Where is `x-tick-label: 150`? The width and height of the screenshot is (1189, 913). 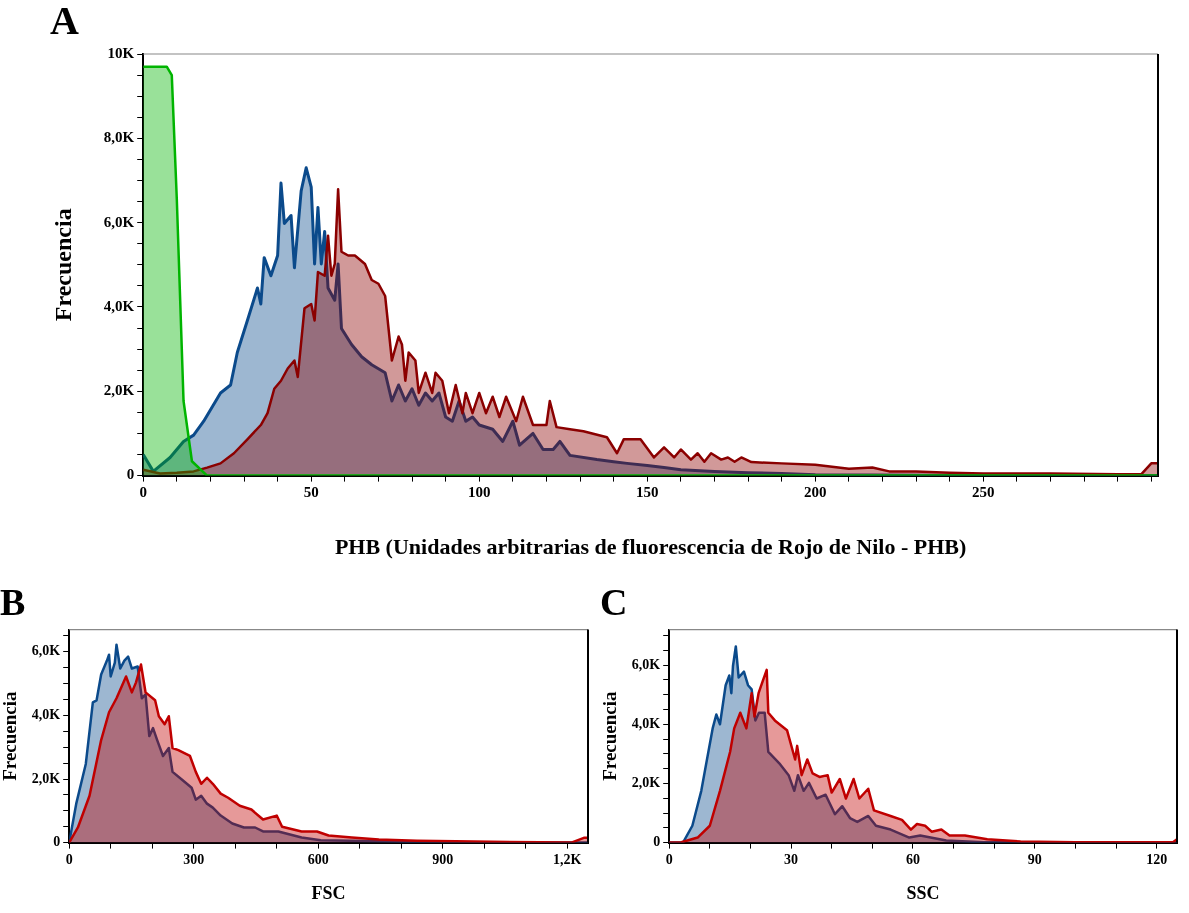 x-tick-label: 150 is located at coordinates (647, 492).